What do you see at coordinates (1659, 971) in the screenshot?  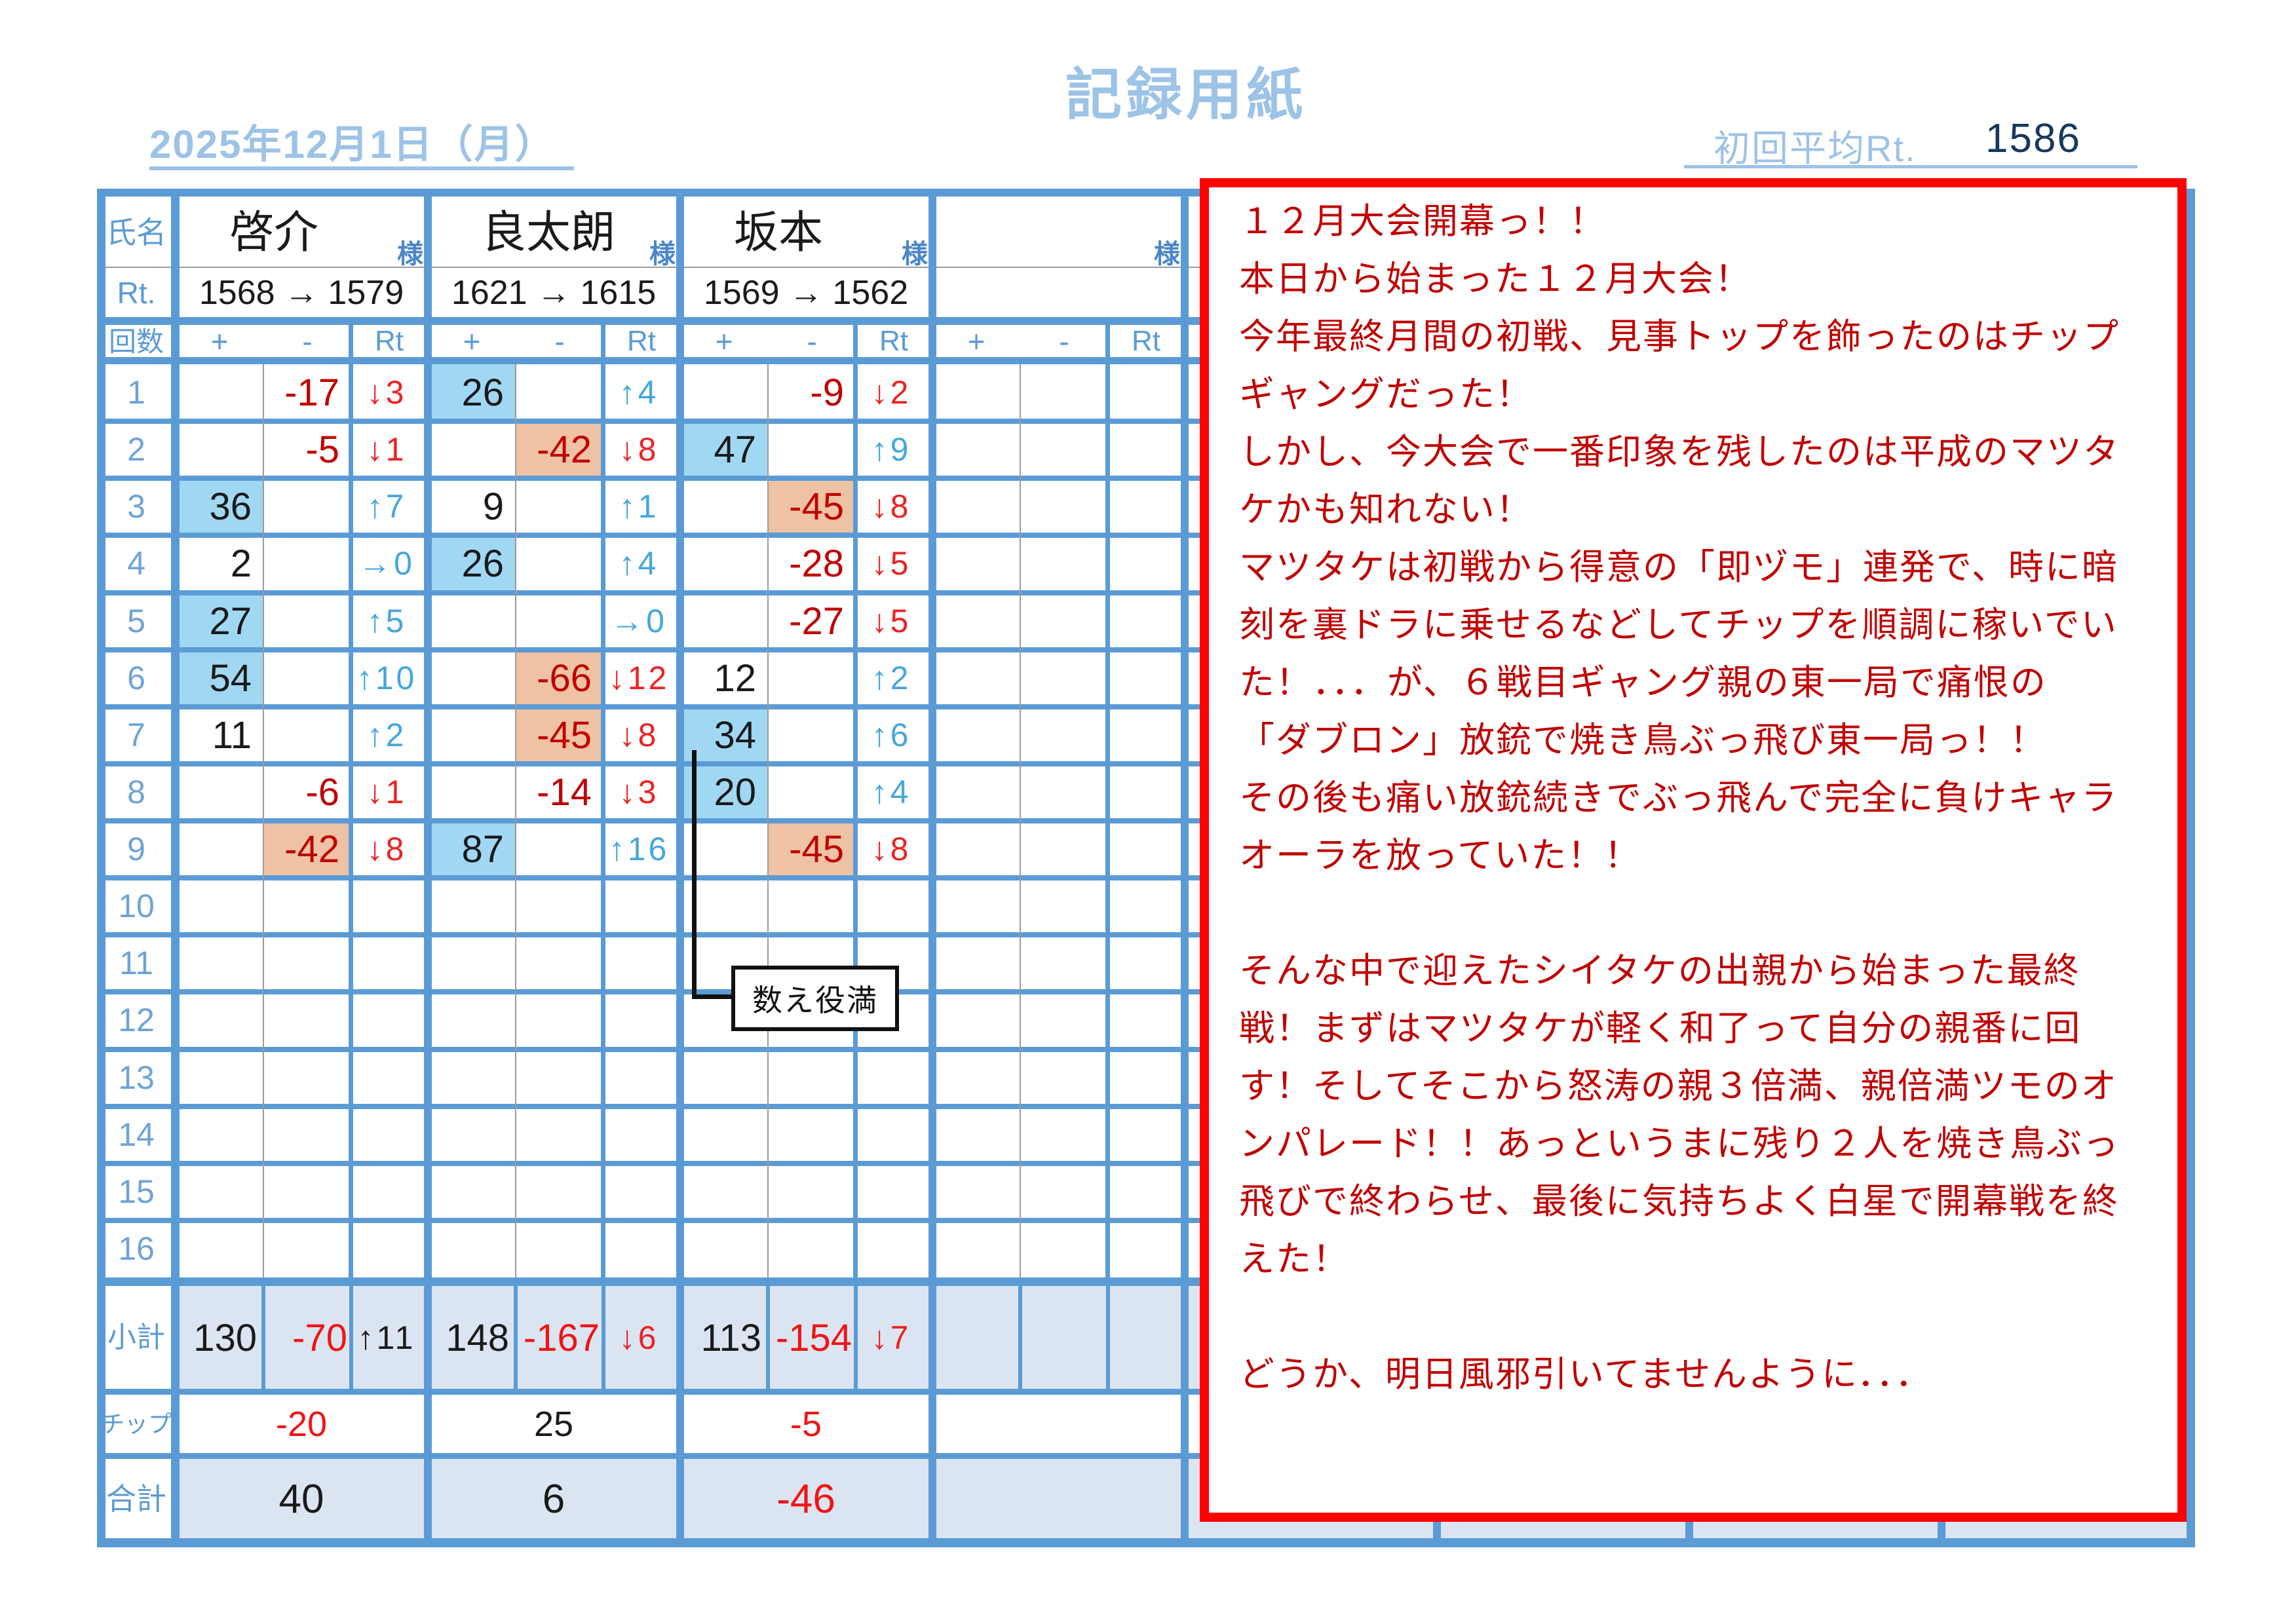 I see `commentary-line: そんな中で迎えたシイタケの出親から始まった最終` at bounding box center [1659, 971].